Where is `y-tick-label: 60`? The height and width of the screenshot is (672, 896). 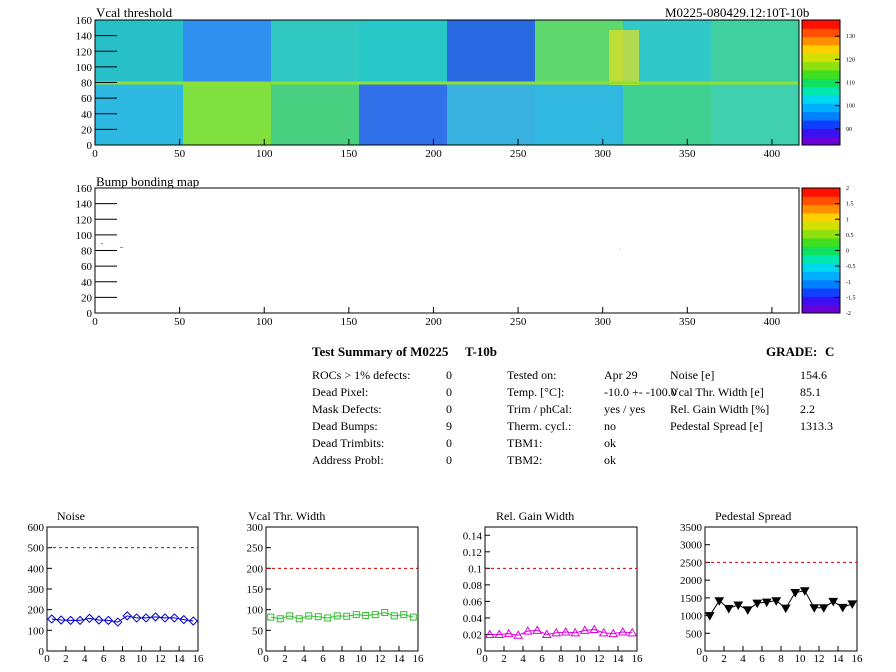 y-tick-label: 60 is located at coordinates (87, 99).